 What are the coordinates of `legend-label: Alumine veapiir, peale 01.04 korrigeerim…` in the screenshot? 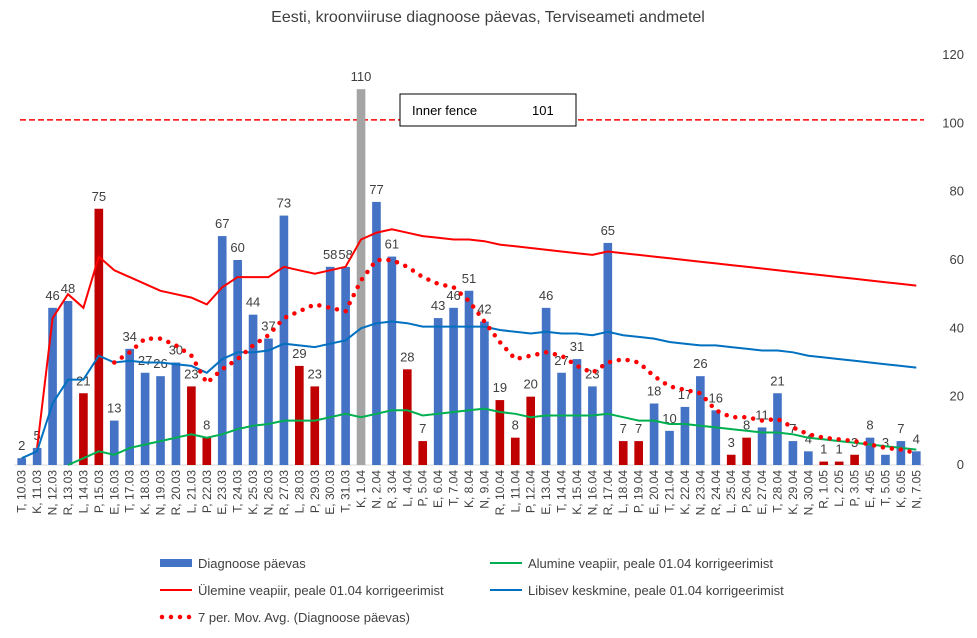 It's located at (650, 563).